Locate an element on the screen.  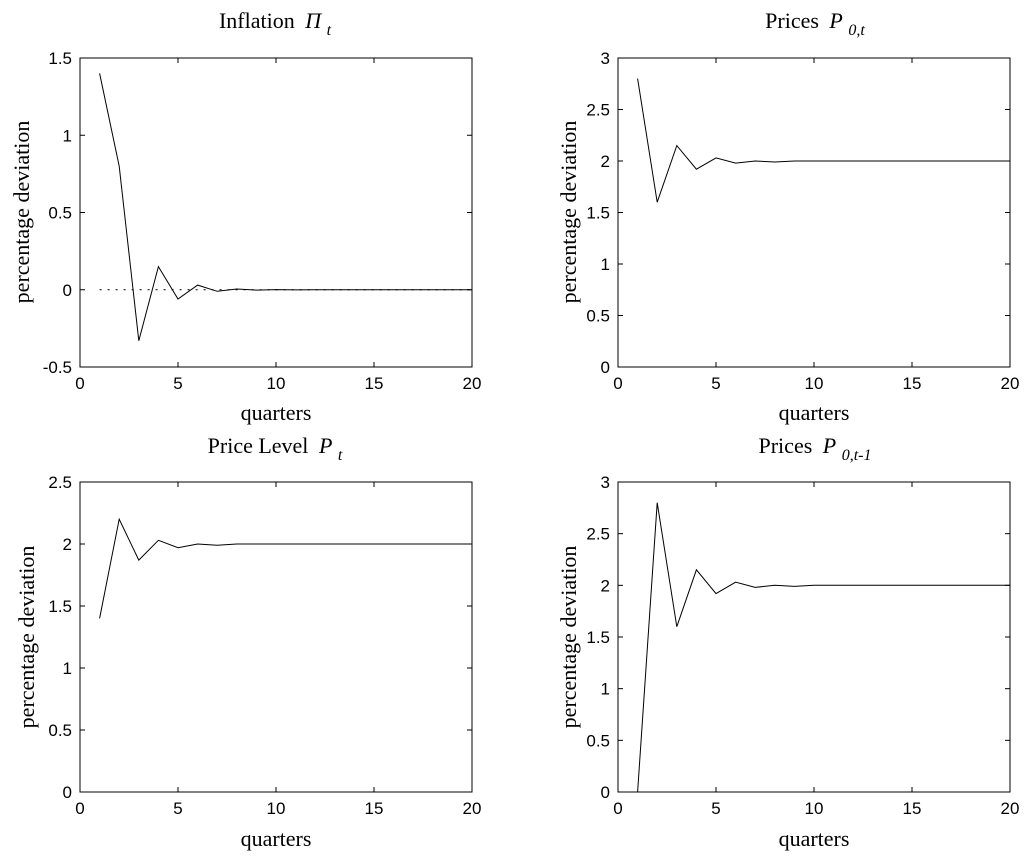
chart-title: Price Level P t is located at coordinates (275, 448).